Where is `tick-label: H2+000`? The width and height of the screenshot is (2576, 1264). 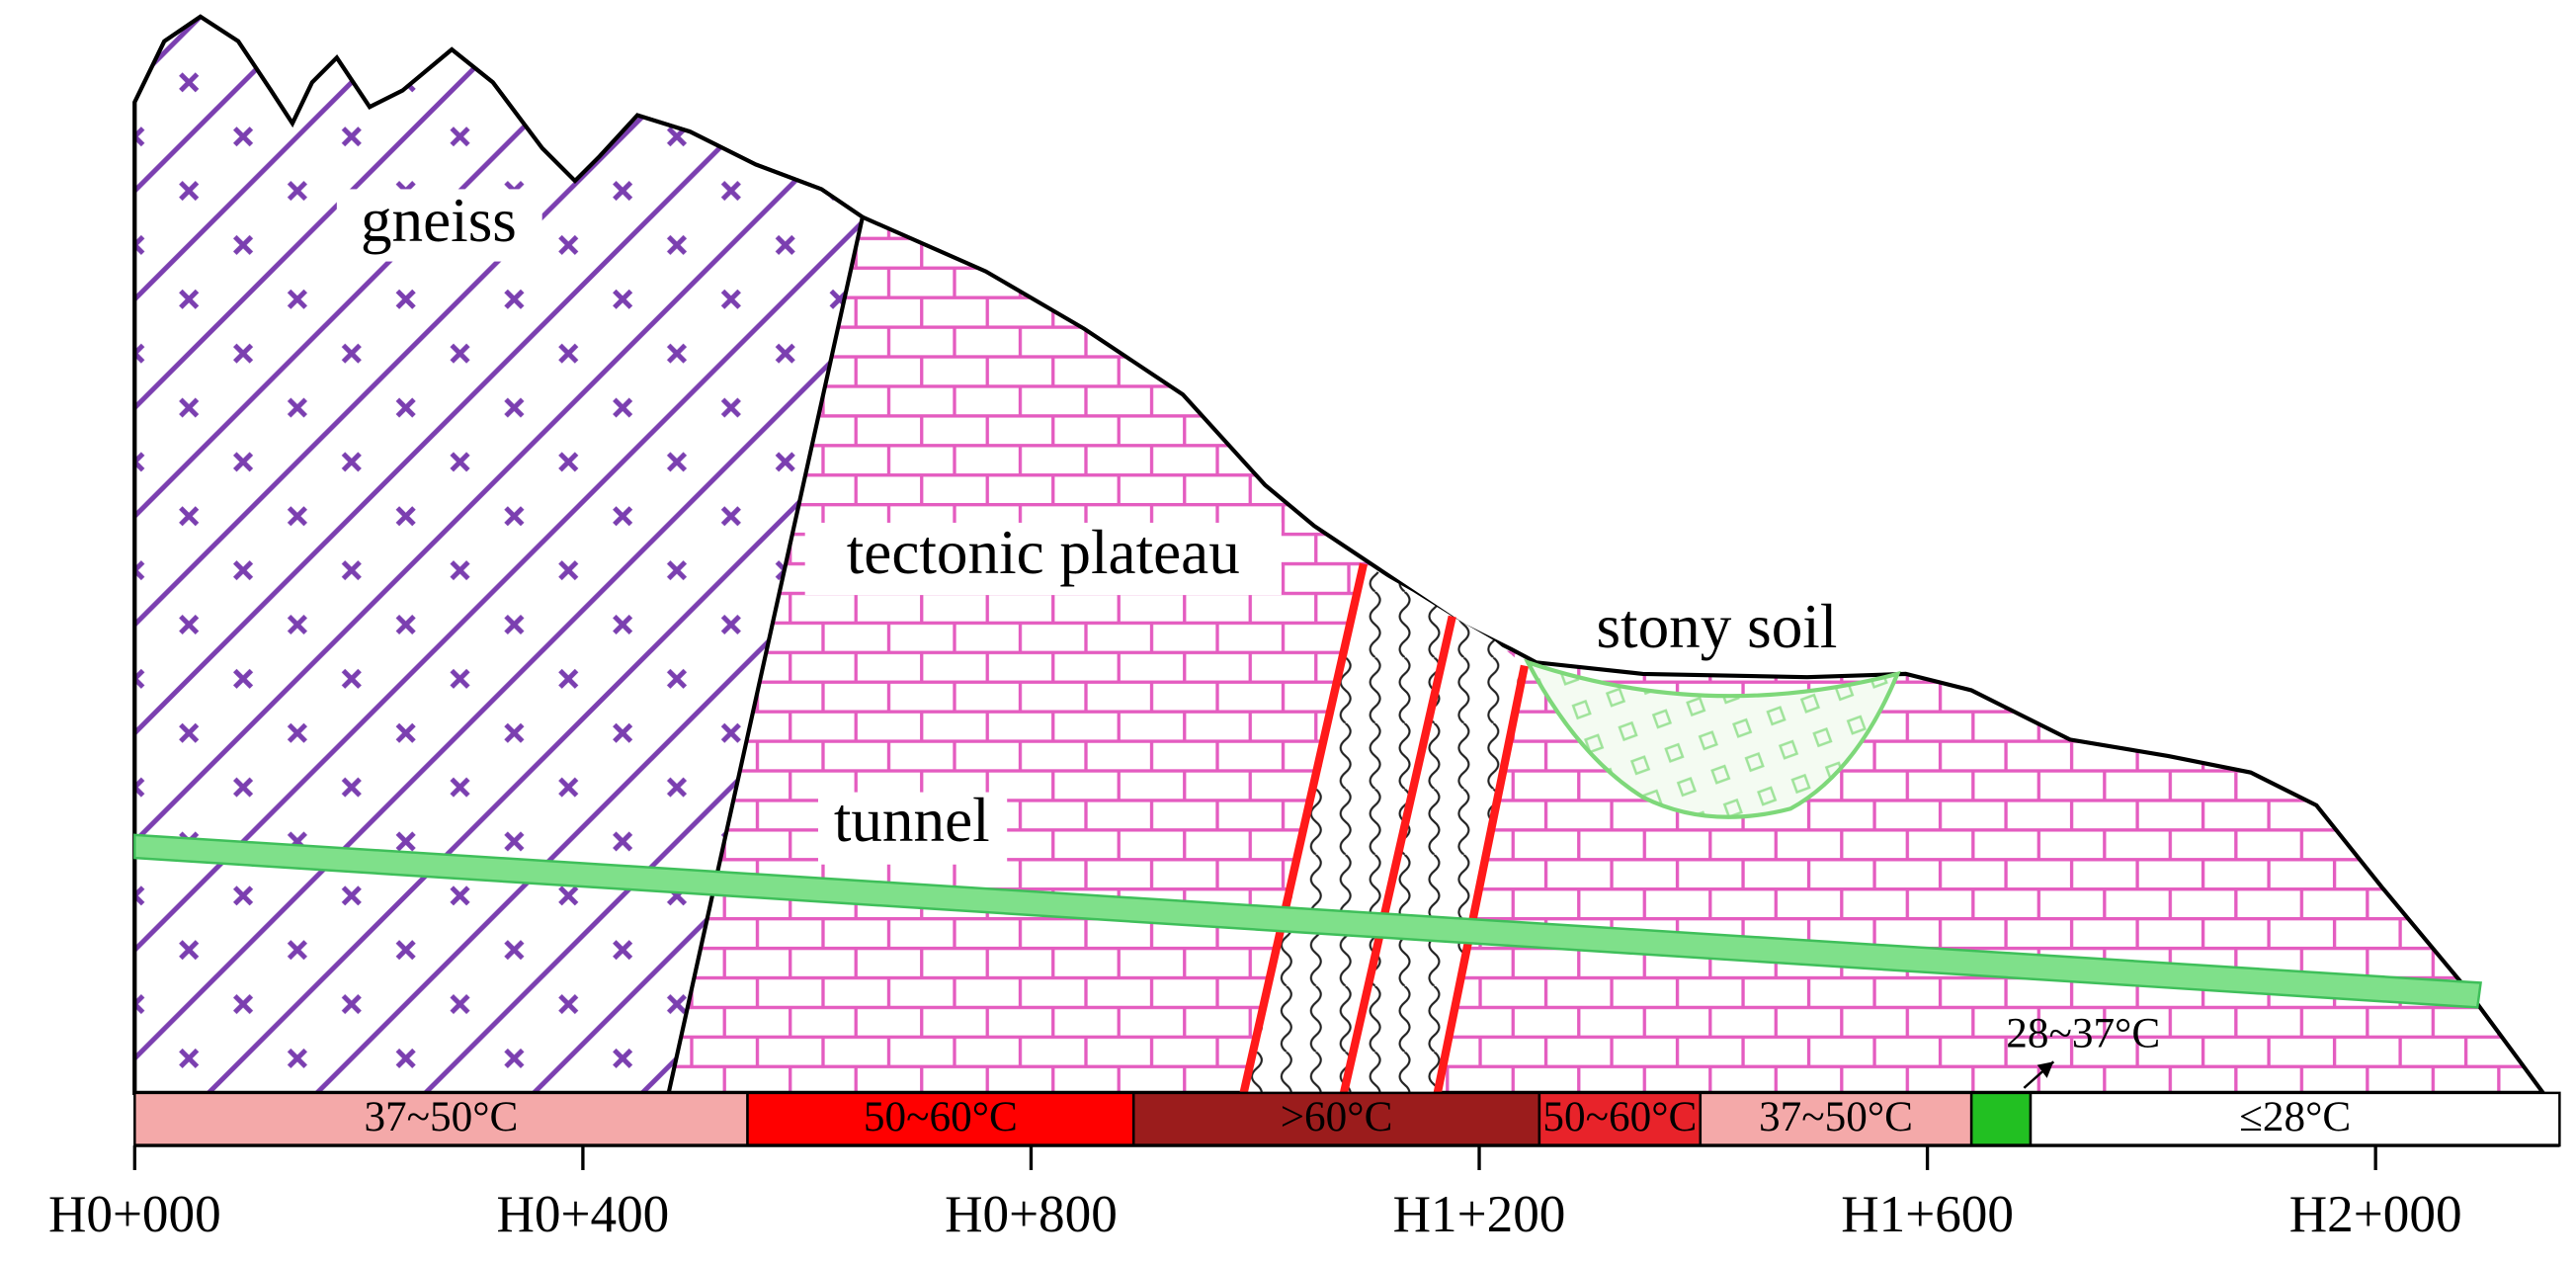 tick-label: H2+000 is located at coordinates (2375, 1214).